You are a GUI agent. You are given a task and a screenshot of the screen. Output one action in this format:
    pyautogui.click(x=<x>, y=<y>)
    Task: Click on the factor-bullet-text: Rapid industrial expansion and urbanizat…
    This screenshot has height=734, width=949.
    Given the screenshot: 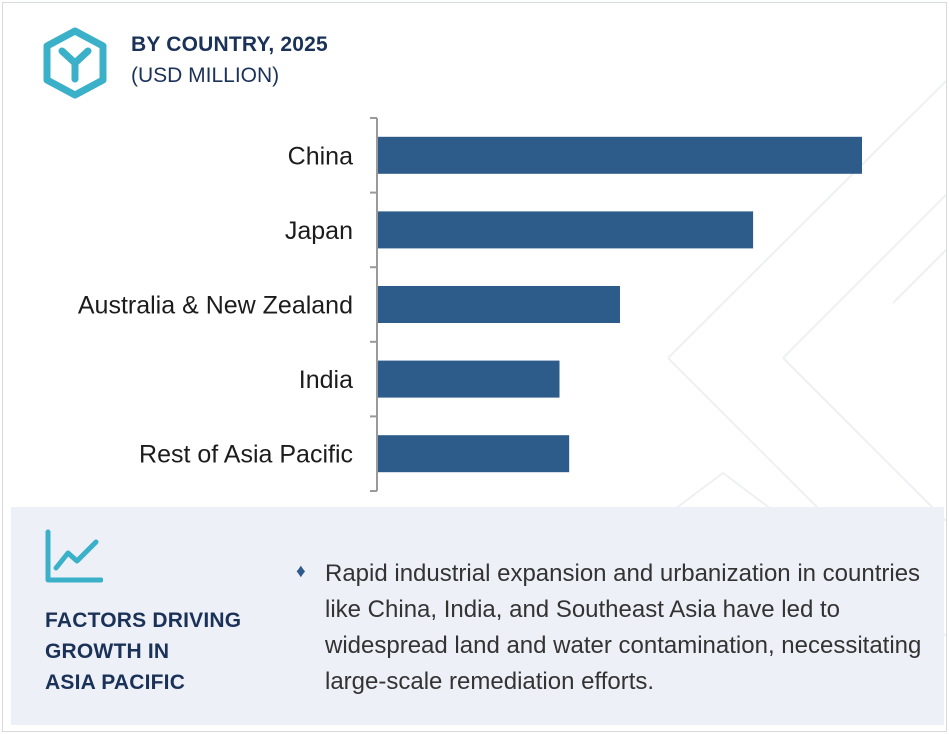 What is the action you would take?
    pyautogui.click(x=623, y=627)
    